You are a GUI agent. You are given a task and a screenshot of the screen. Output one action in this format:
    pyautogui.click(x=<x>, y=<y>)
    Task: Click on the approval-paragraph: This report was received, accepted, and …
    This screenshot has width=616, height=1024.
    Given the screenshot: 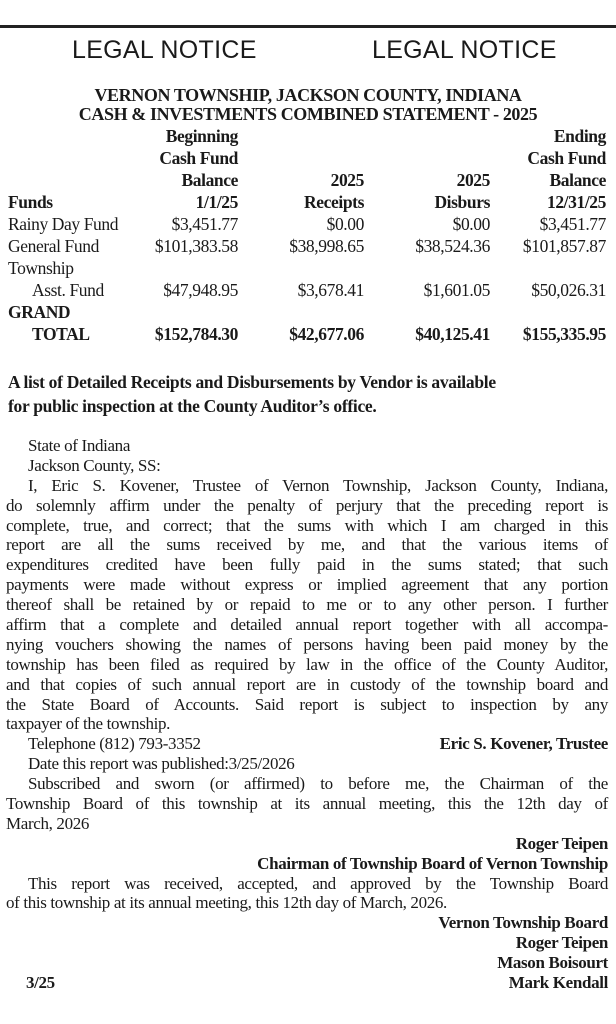 What is the action you would take?
    pyautogui.click(x=307, y=894)
    